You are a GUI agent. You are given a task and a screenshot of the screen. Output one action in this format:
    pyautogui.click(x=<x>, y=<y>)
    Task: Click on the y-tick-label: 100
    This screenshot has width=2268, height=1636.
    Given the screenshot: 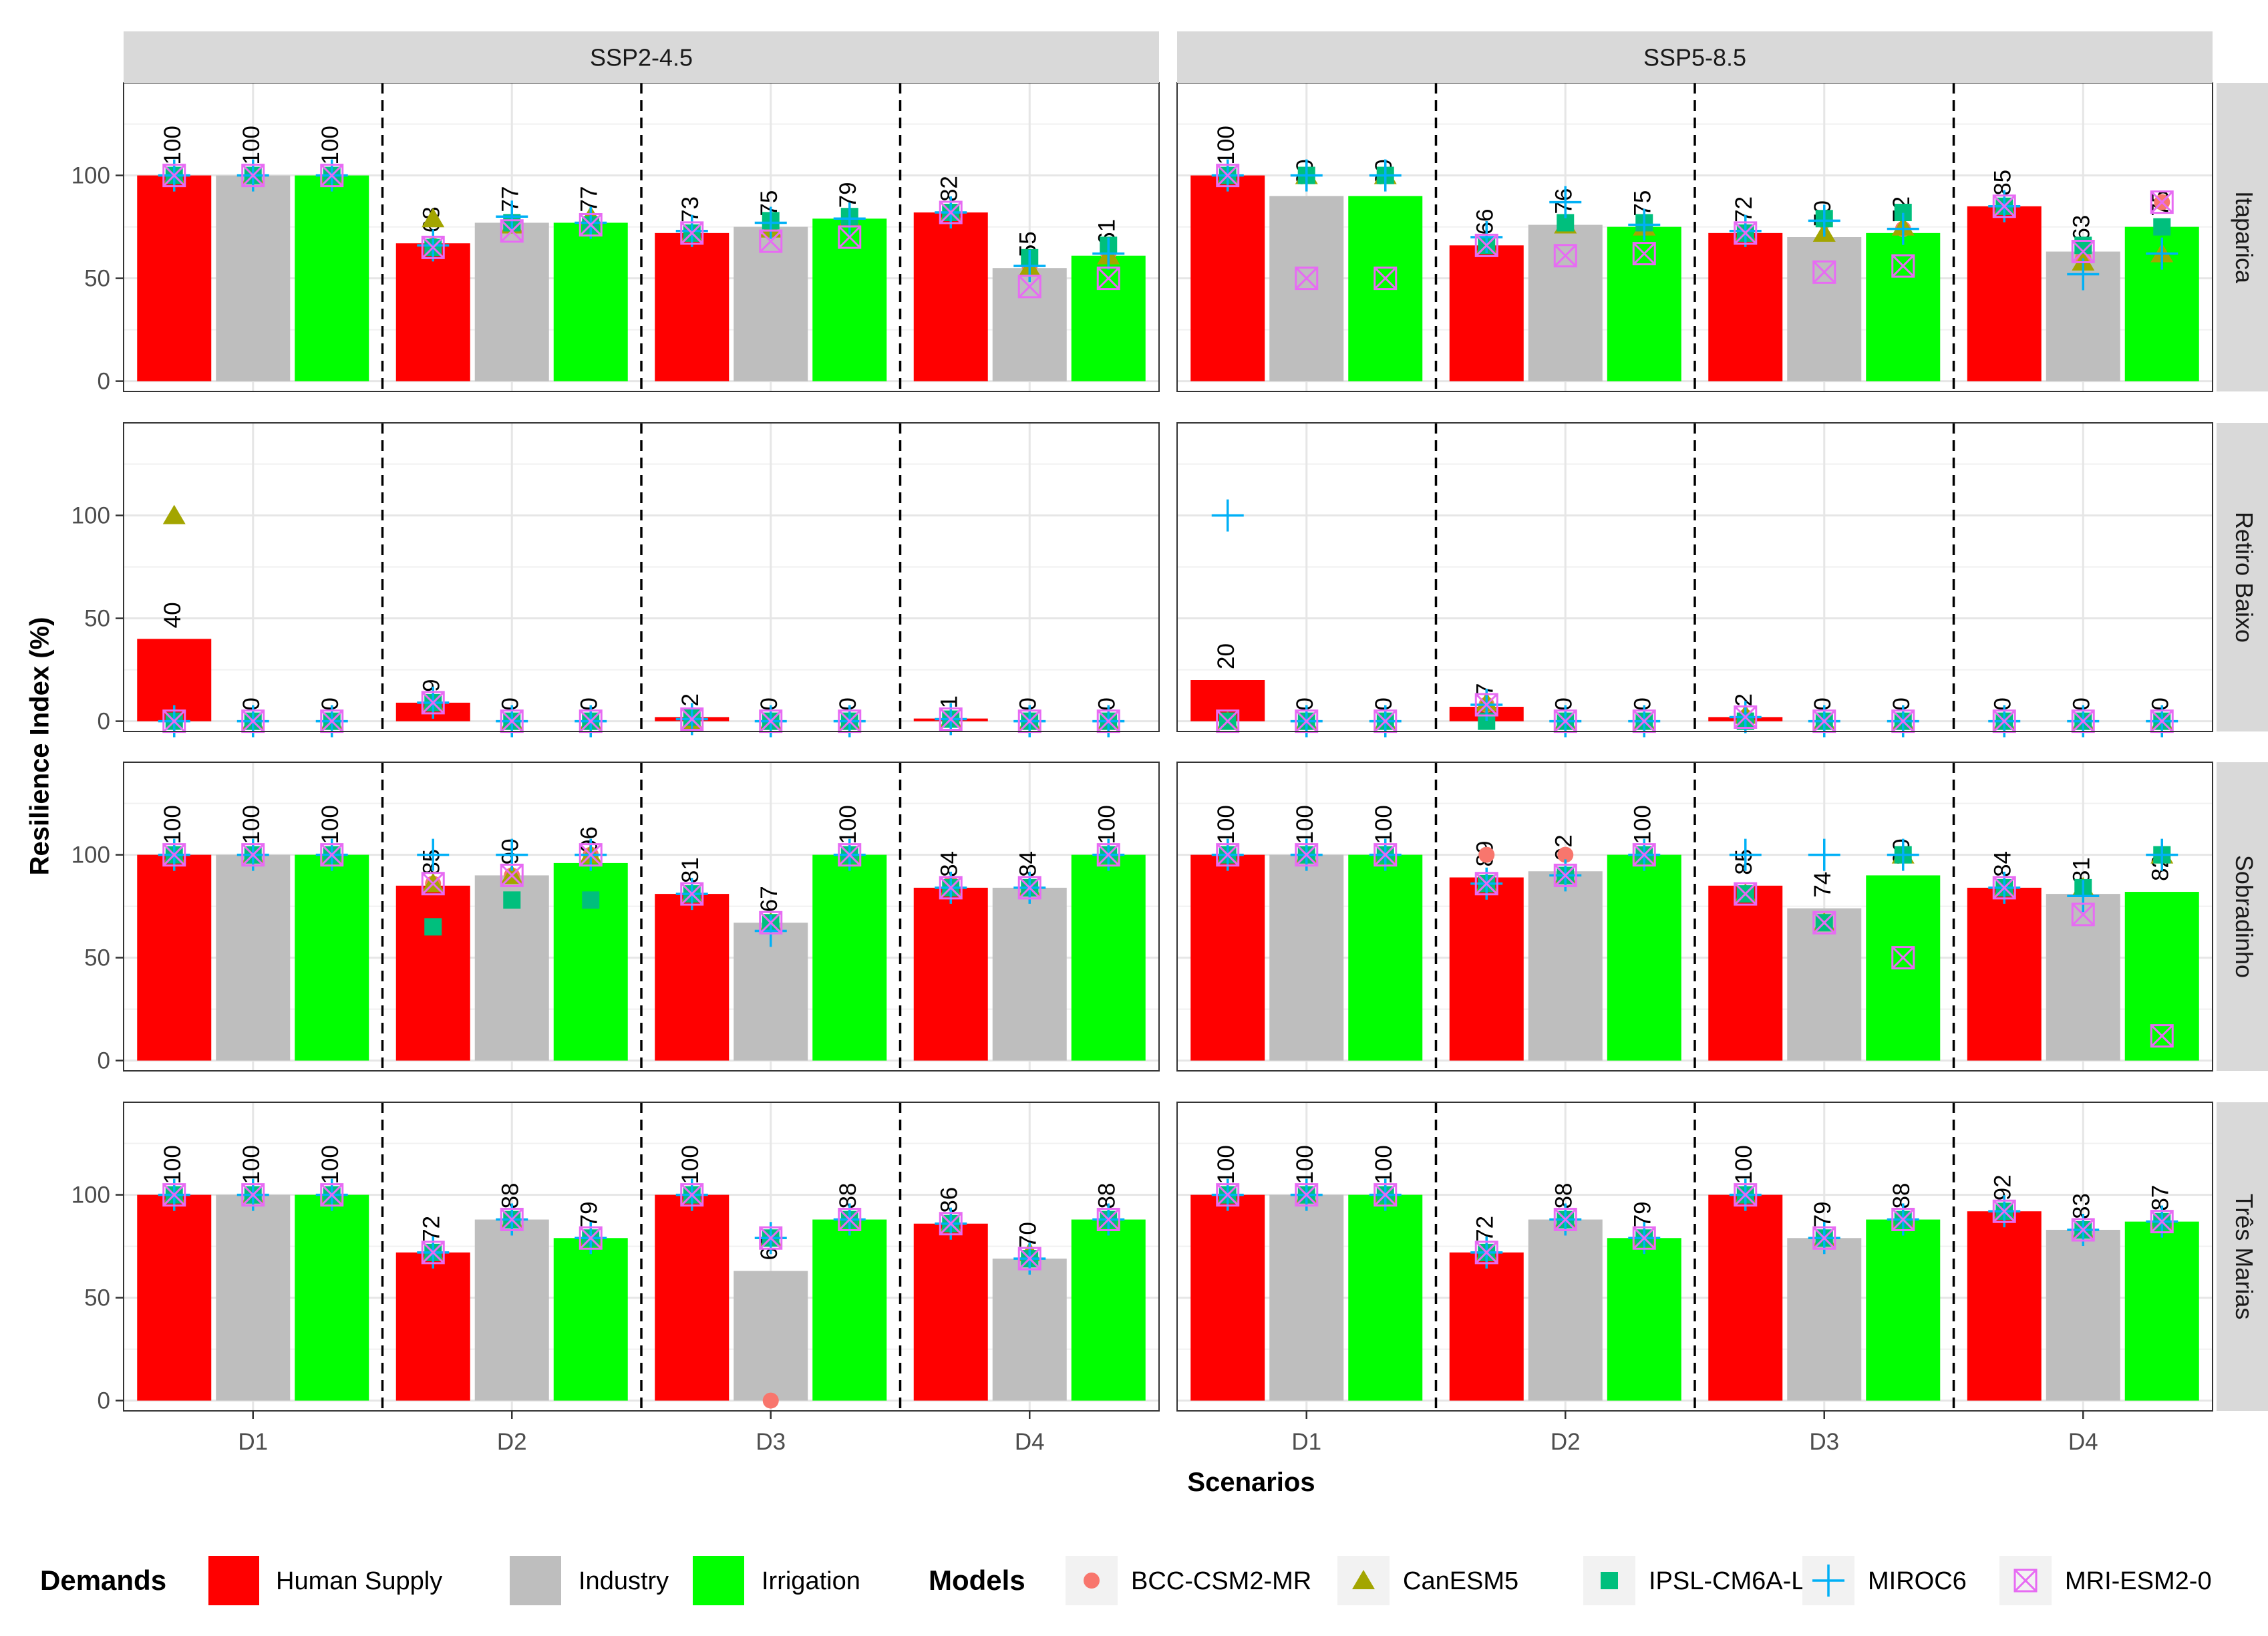 What is the action you would take?
    pyautogui.click(x=90, y=516)
    